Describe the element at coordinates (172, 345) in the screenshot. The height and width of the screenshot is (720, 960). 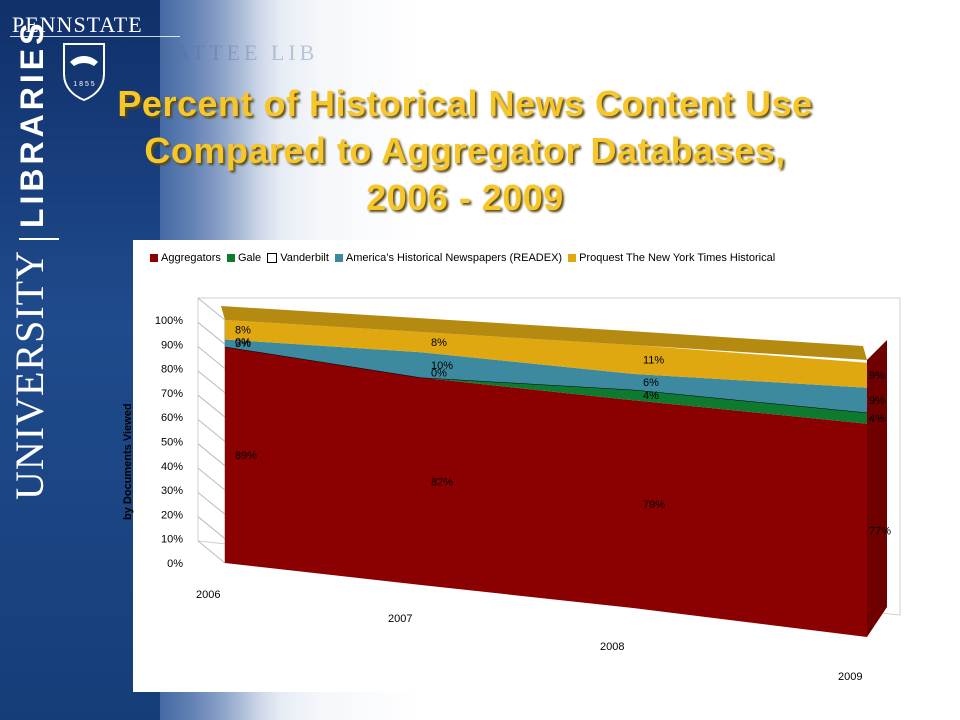
I see `y-tick-label: 90%` at that location.